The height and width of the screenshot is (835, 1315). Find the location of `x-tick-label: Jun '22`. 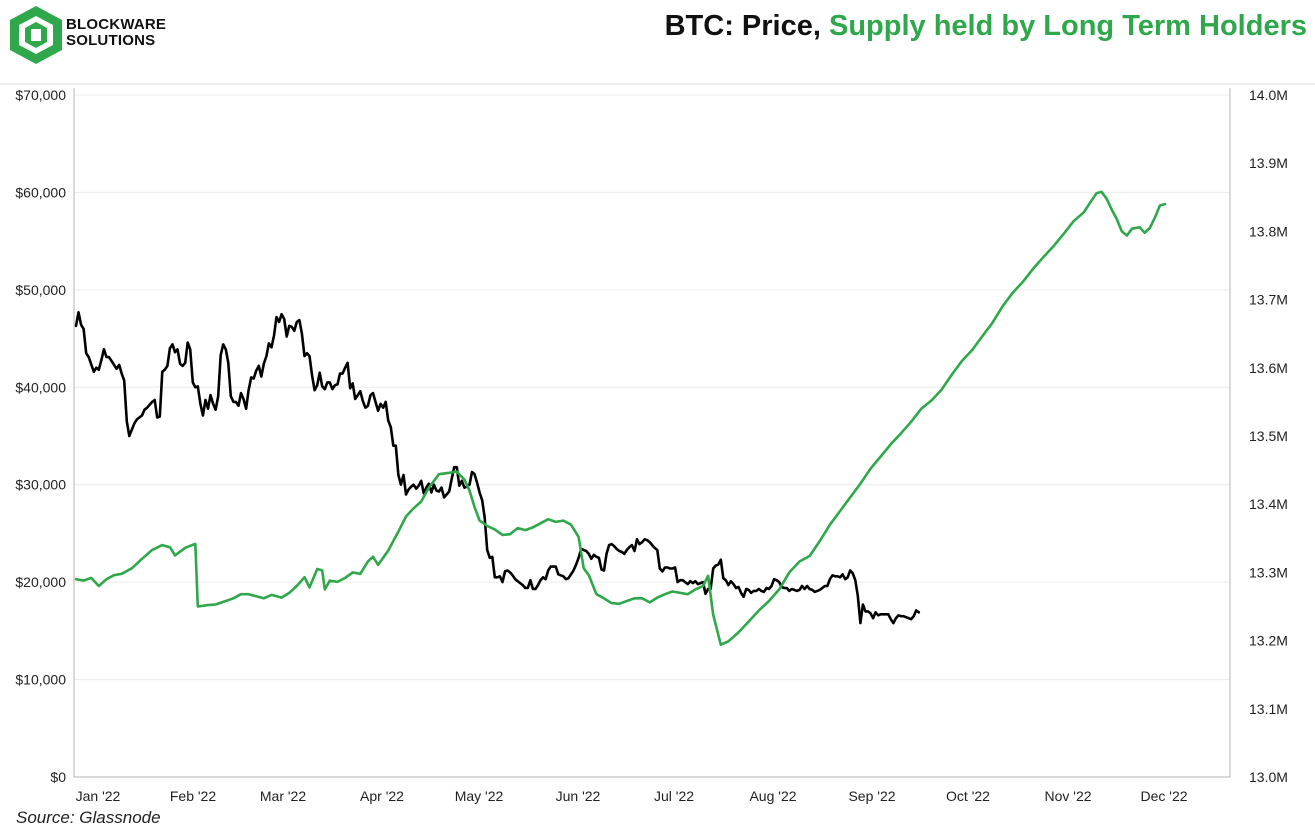

x-tick-label: Jun '22 is located at coordinates (578, 796).